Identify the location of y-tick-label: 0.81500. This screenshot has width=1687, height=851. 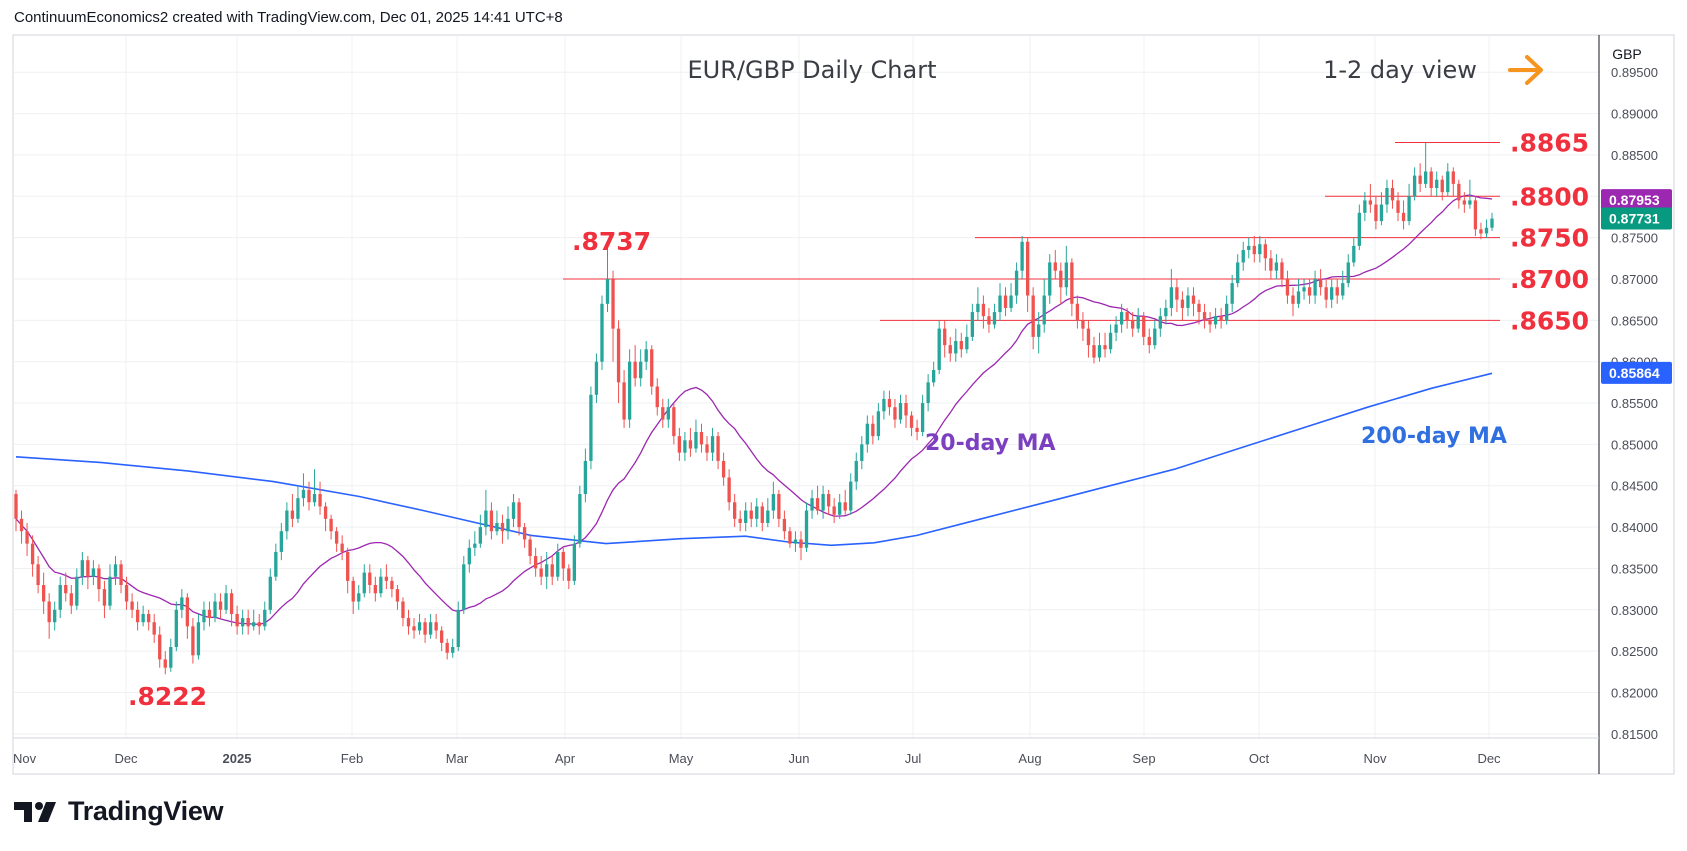
(1634, 734).